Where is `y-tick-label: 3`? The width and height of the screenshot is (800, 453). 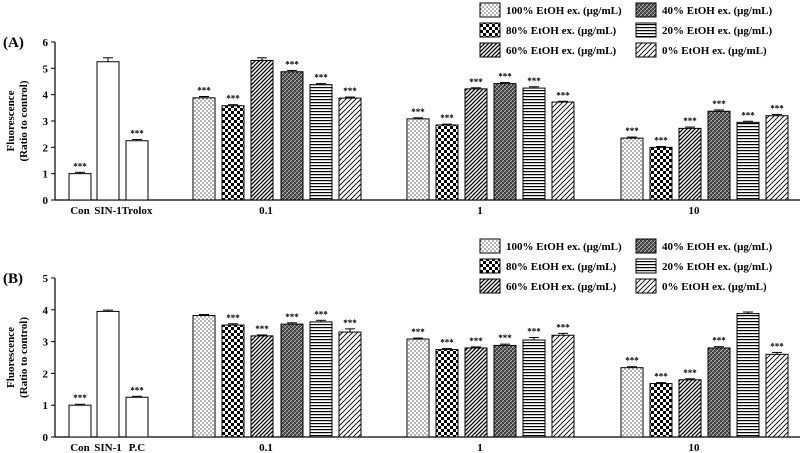 y-tick-label: 3 is located at coordinates (46, 343).